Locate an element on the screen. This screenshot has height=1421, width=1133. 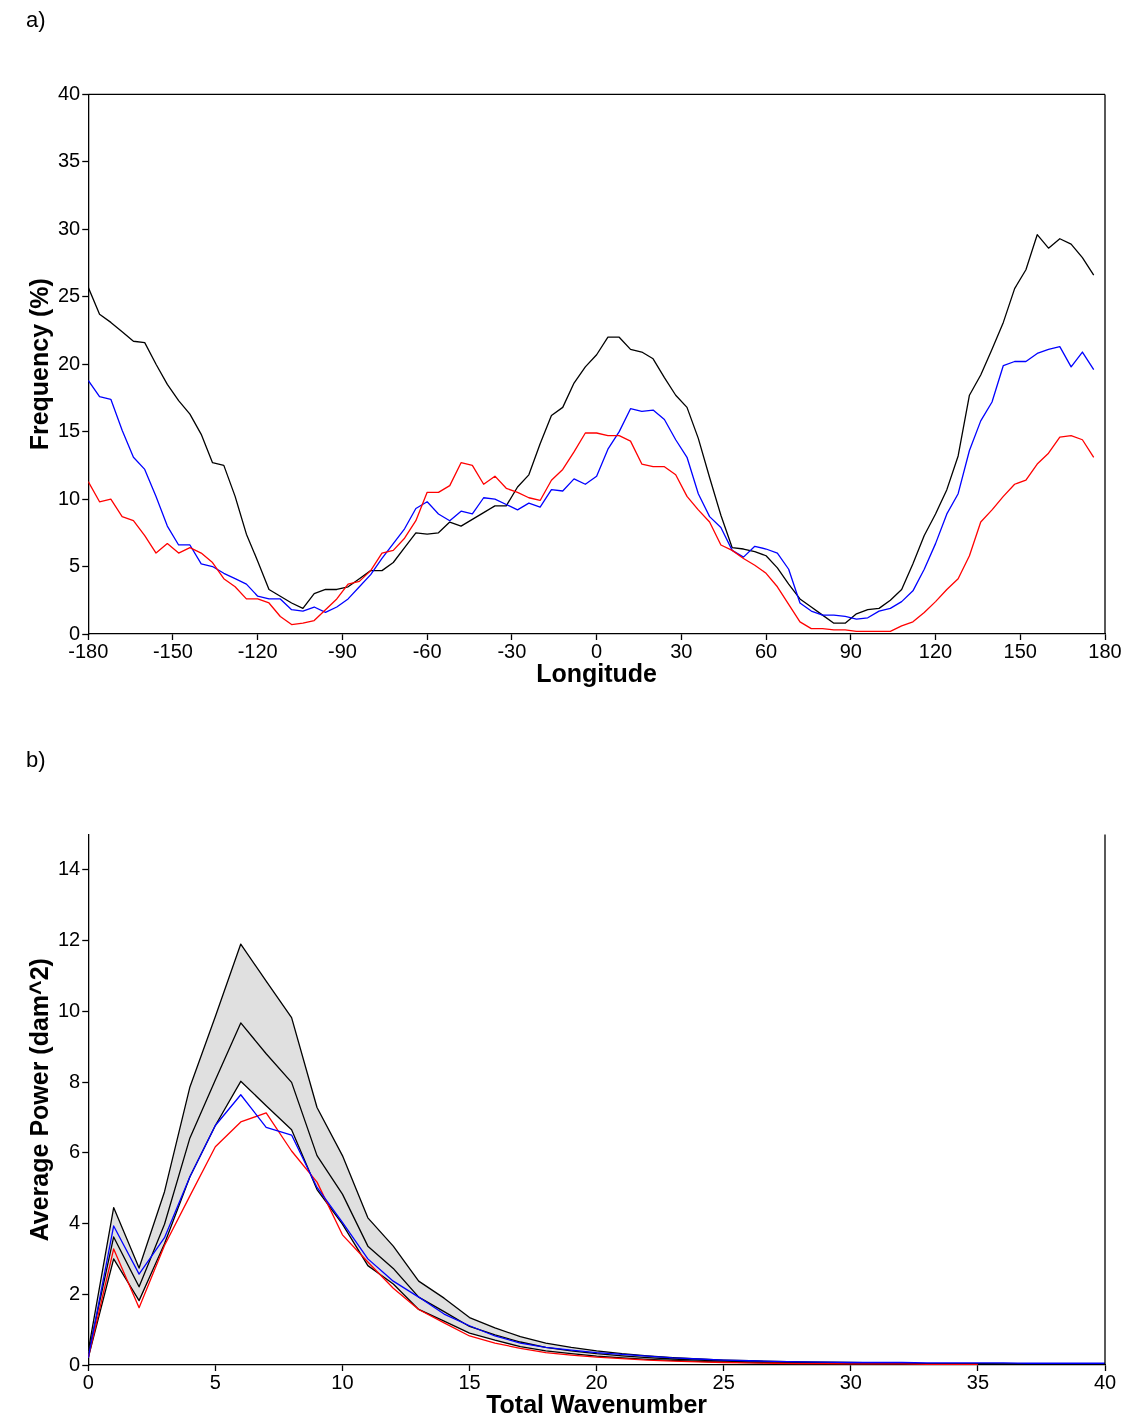
y-tick-label: 14 is located at coordinates (69, 868).